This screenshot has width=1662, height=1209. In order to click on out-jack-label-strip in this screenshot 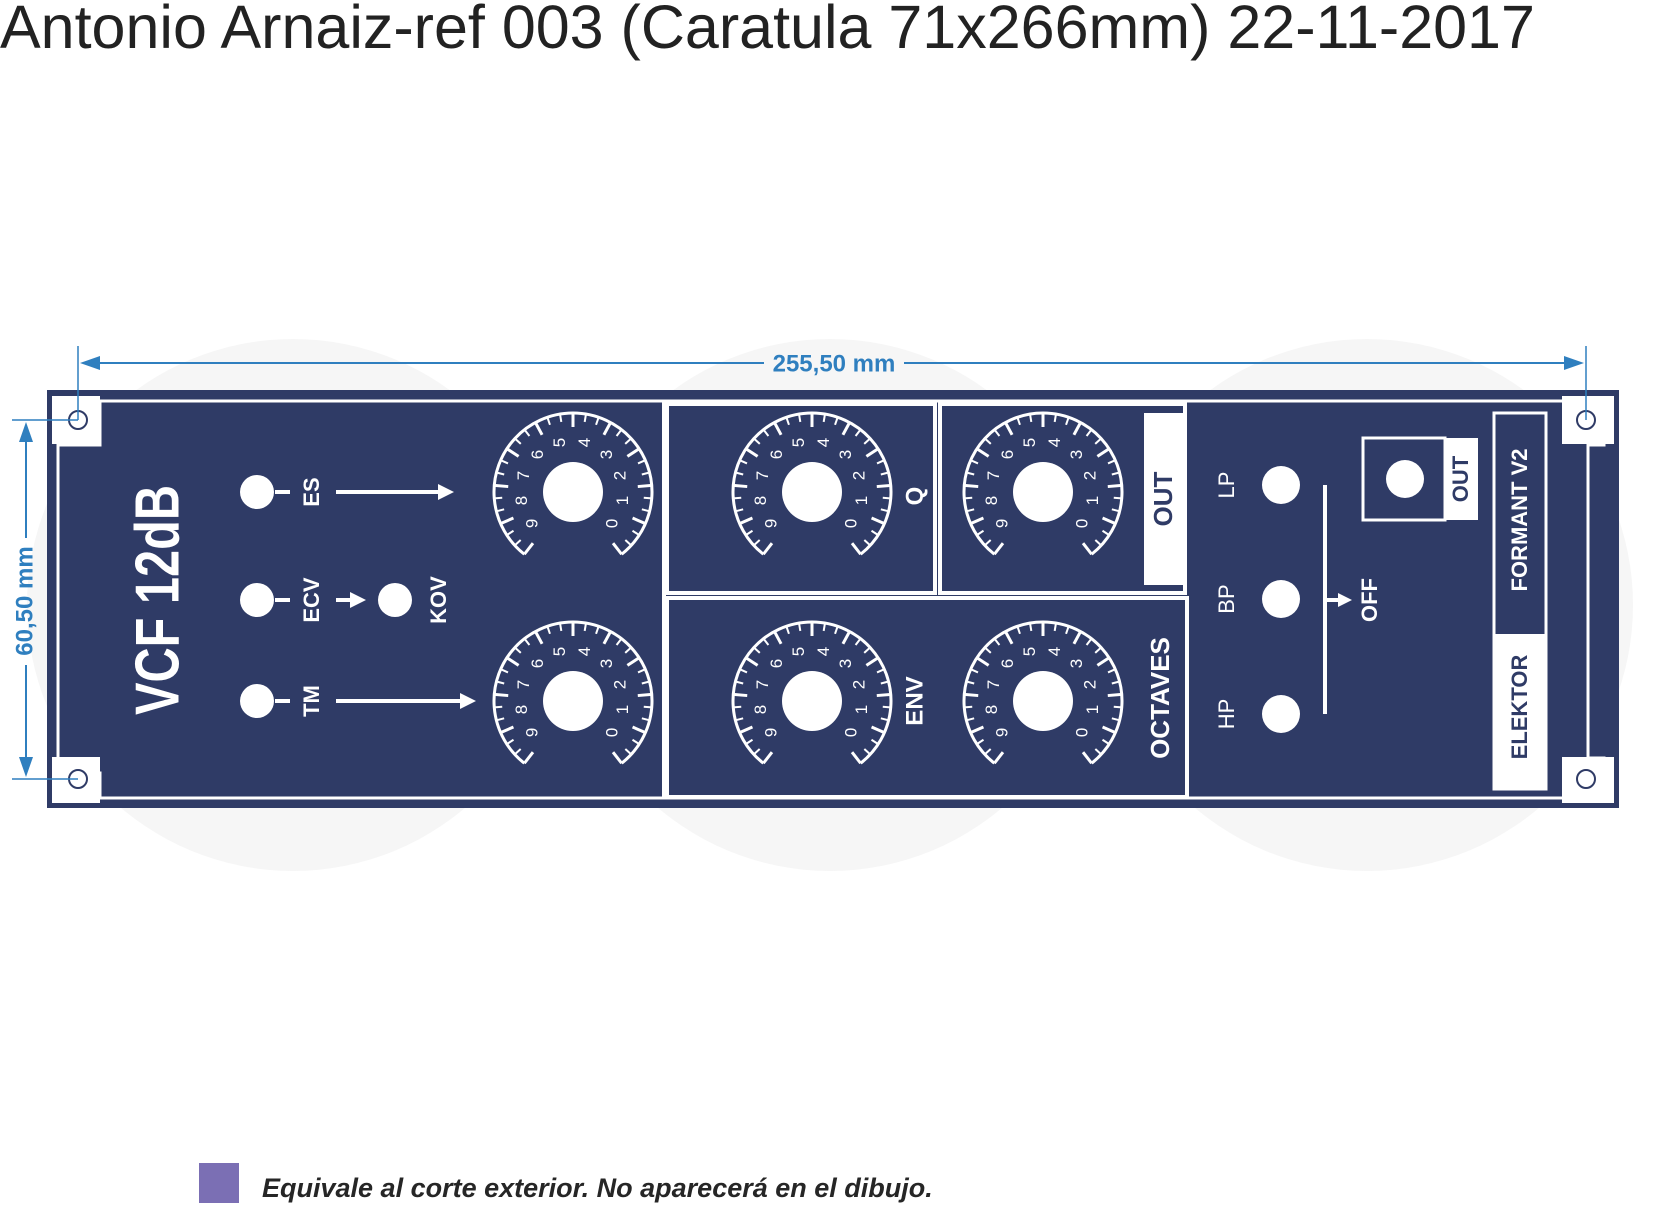, I will do `click(1461, 479)`.